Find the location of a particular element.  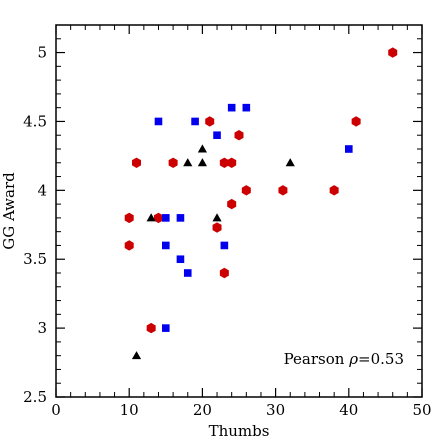

y-tick-label: 4.5 is located at coordinates (35, 121).